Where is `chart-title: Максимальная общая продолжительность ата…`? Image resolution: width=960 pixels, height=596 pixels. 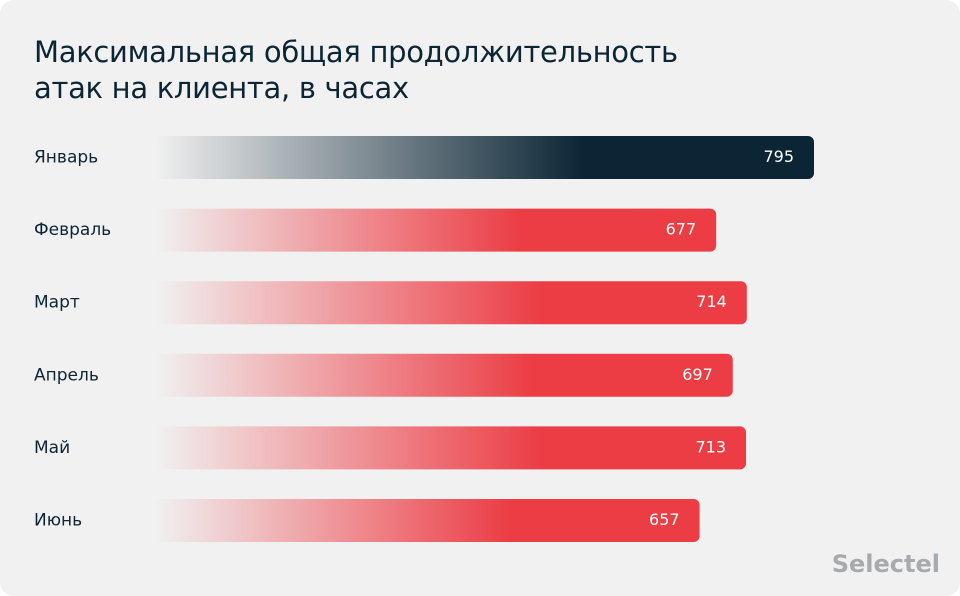
chart-title: Максимальная общая продолжительность ата… is located at coordinates (356, 70).